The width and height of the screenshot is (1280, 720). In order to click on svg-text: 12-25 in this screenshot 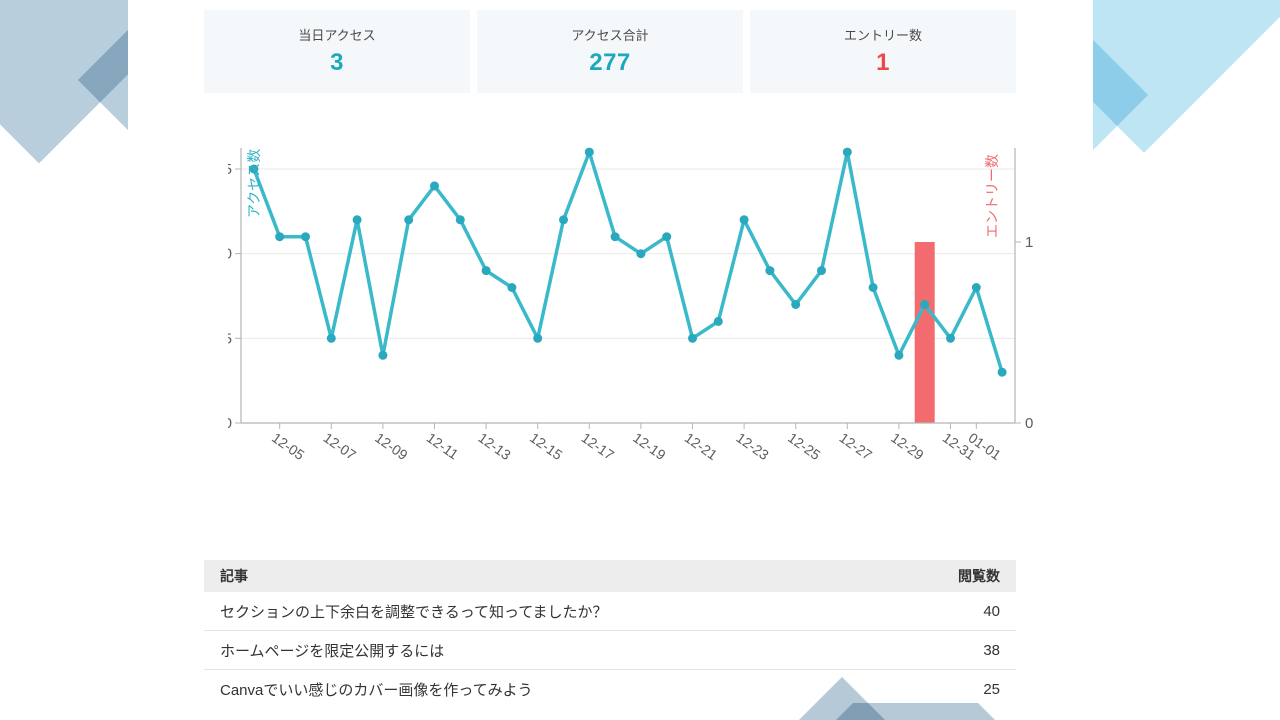, I will do `click(804, 446)`.